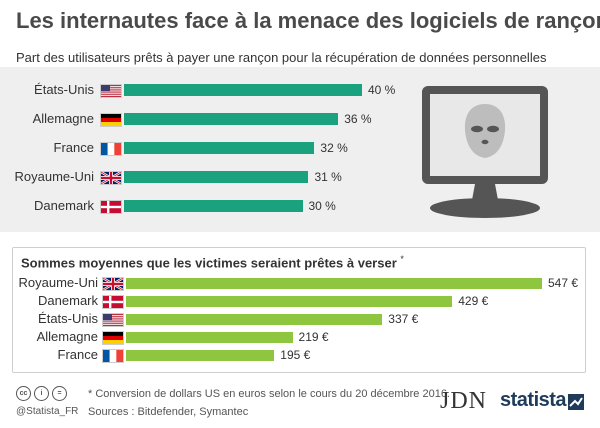 Image resolution: width=600 pixels, height=428 pixels. What do you see at coordinates (576, 402) in the screenshot?
I see `statista-logo-icon` at bounding box center [576, 402].